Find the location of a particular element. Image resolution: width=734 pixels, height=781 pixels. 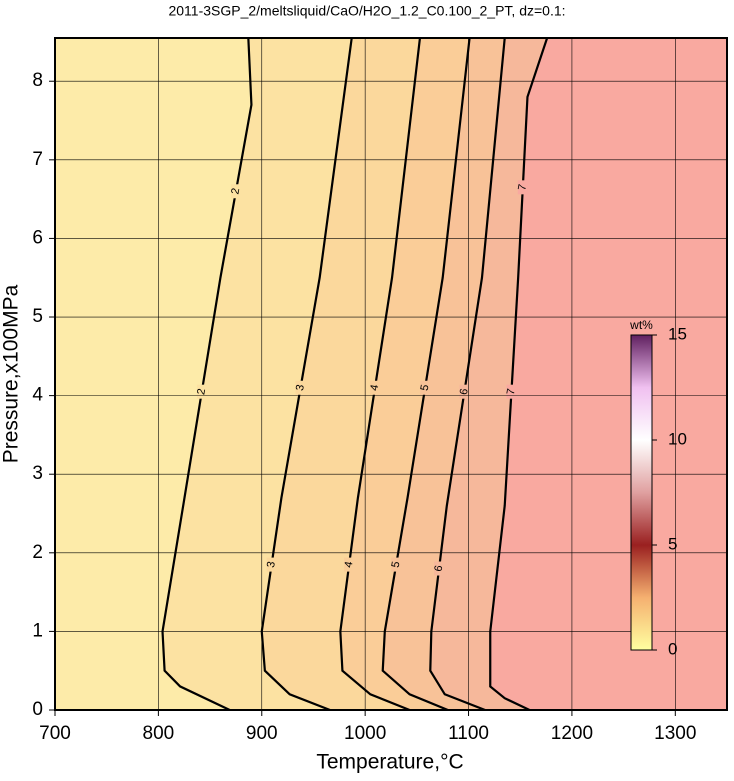

colorbar-tick-label: 0 is located at coordinates (672, 648).